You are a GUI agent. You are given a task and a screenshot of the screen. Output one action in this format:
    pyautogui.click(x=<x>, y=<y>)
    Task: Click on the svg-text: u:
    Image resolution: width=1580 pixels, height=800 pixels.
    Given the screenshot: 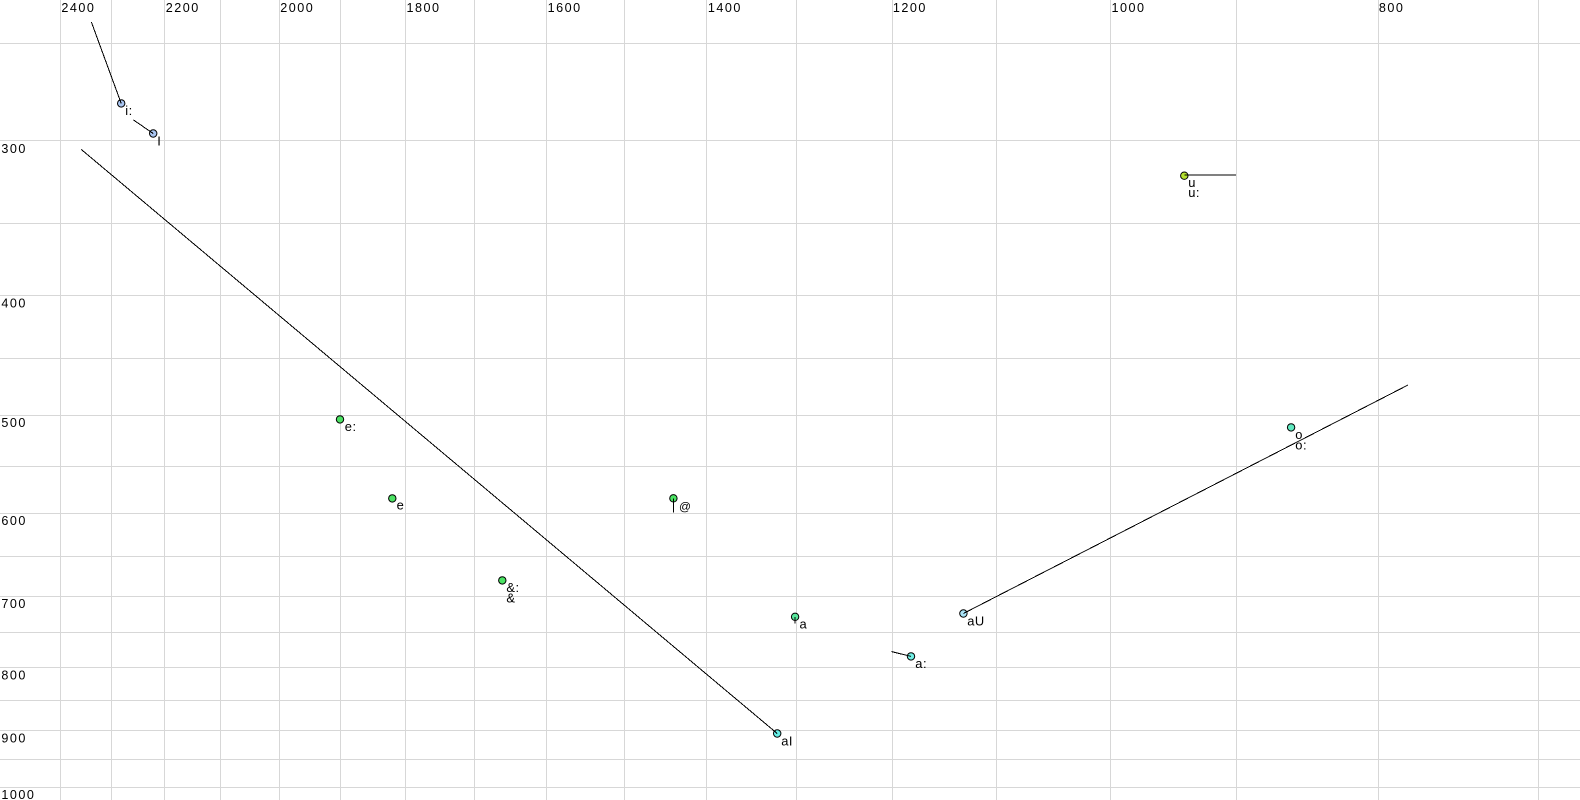 What is the action you would take?
    pyautogui.click(x=1194, y=192)
    